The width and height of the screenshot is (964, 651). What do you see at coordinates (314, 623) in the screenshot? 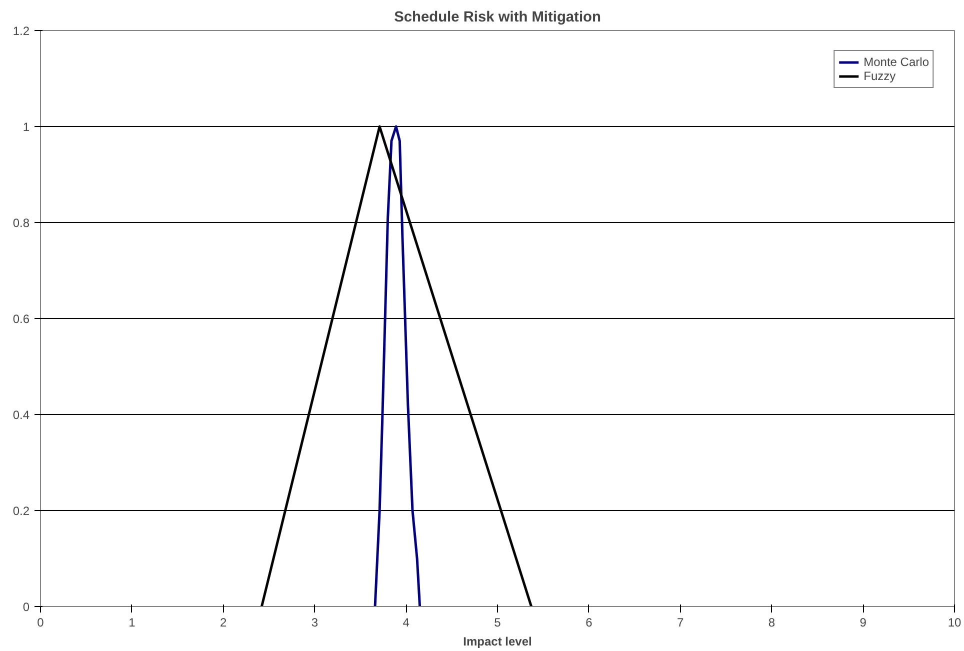
I see `x-tick-label: 3` at bounding box center [314, 623].